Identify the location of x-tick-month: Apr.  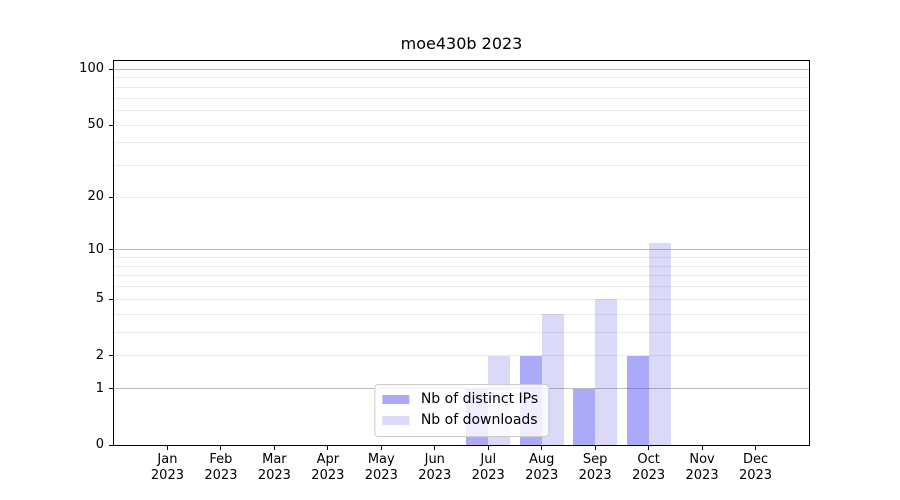
(328, 459).